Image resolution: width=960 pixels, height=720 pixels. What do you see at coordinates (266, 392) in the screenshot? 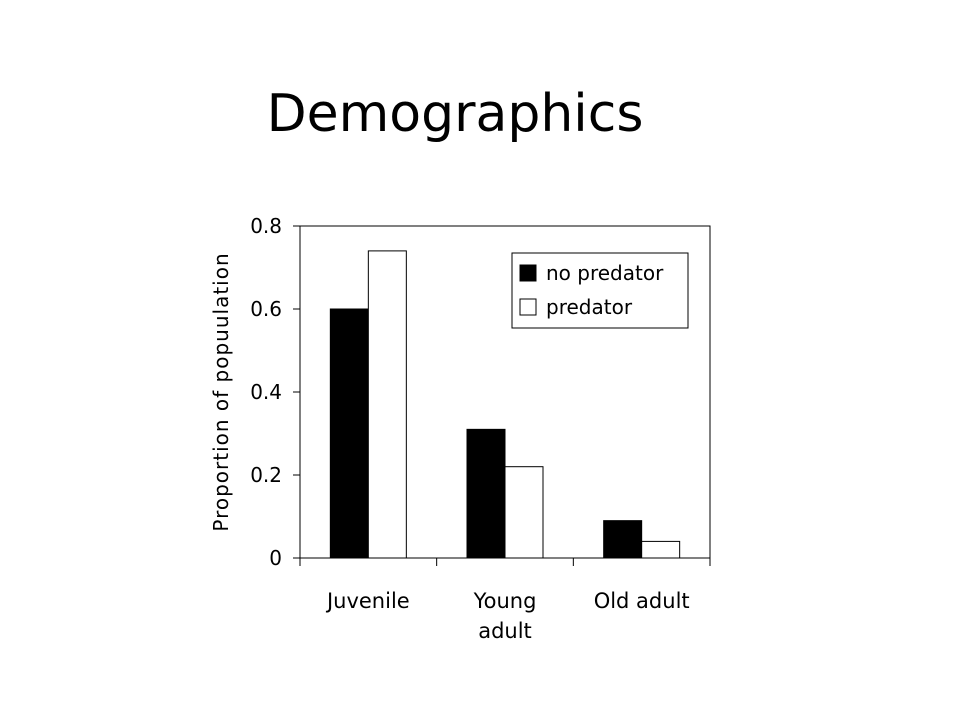
I see `y-tick-label: 0.4` at bounding box center [266, 392].